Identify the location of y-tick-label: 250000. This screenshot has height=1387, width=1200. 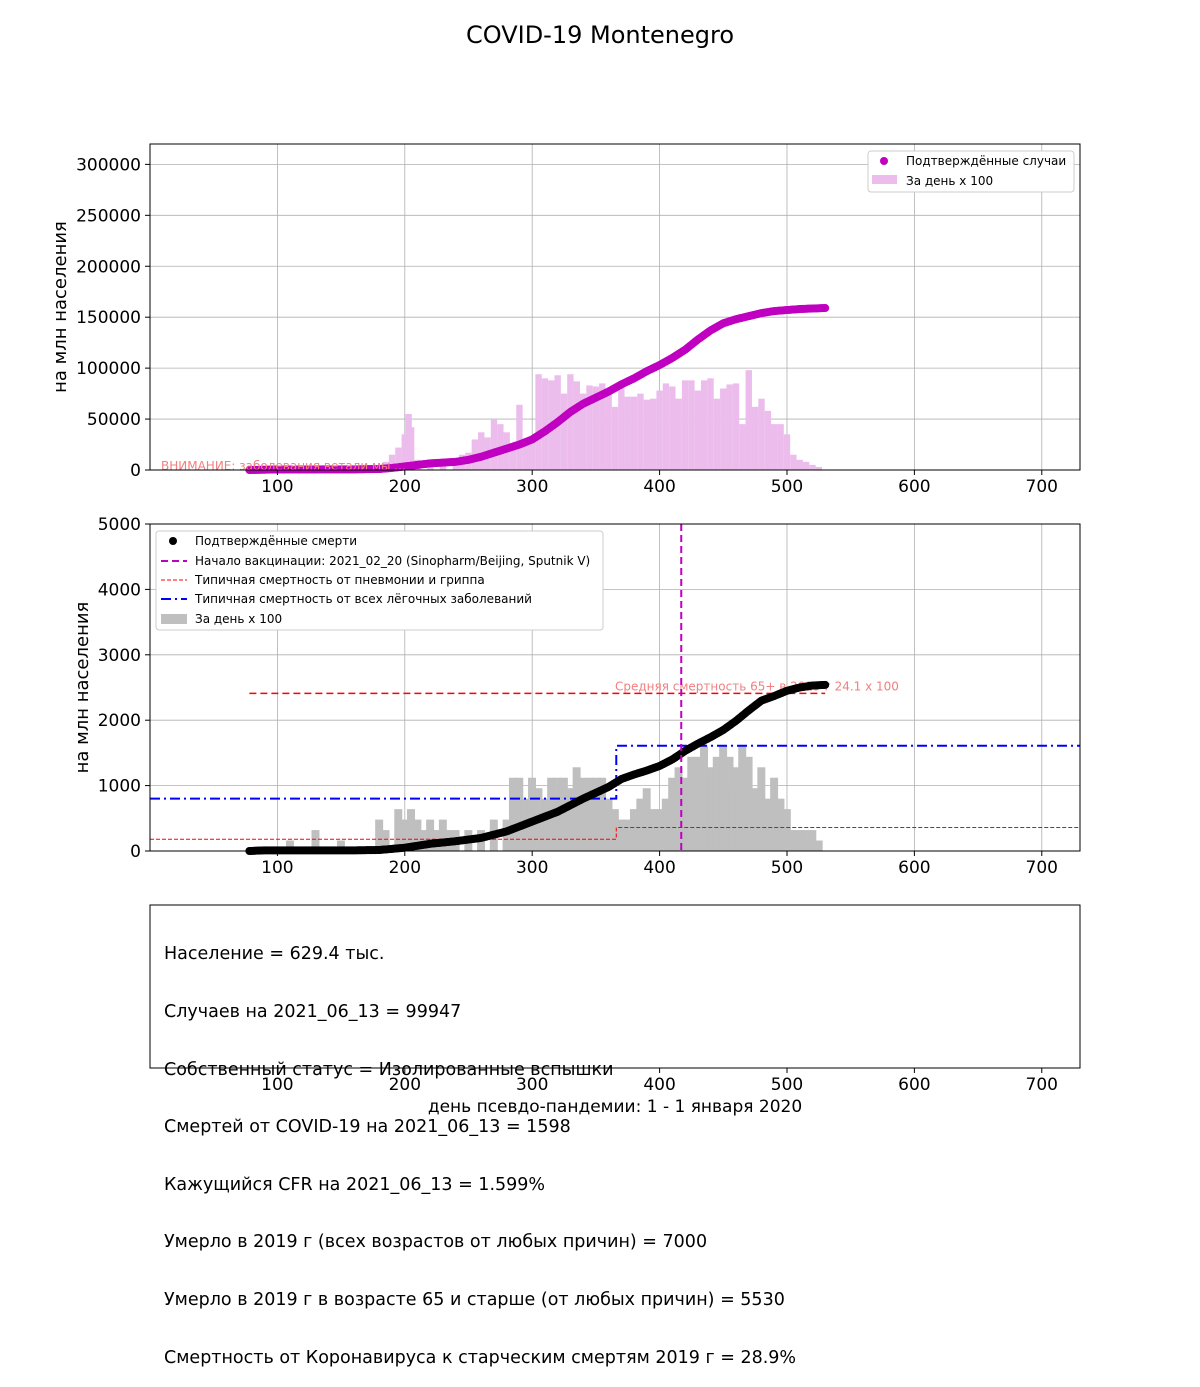
(108, 216).